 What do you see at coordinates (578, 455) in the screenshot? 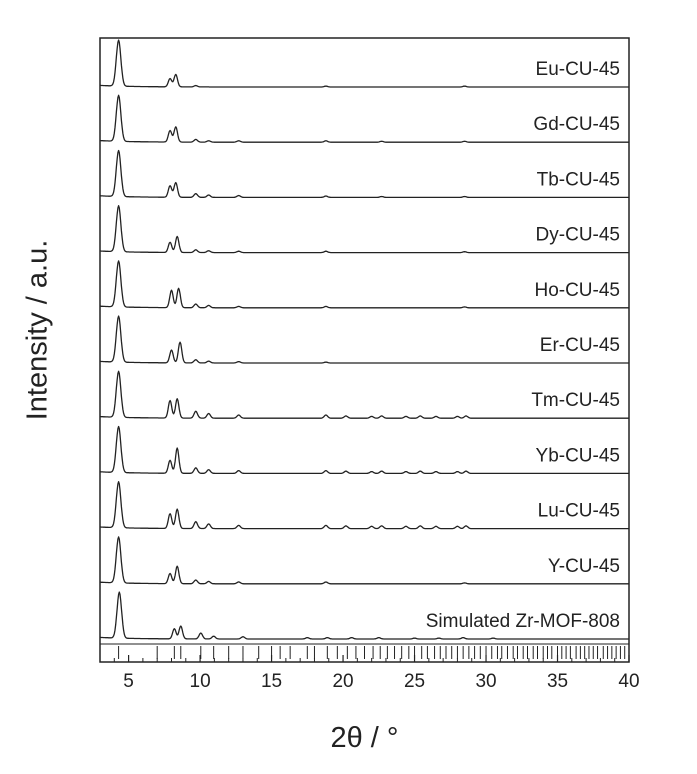
I see `series-label: Yb-CU-45` at bounding box center [578, 455].